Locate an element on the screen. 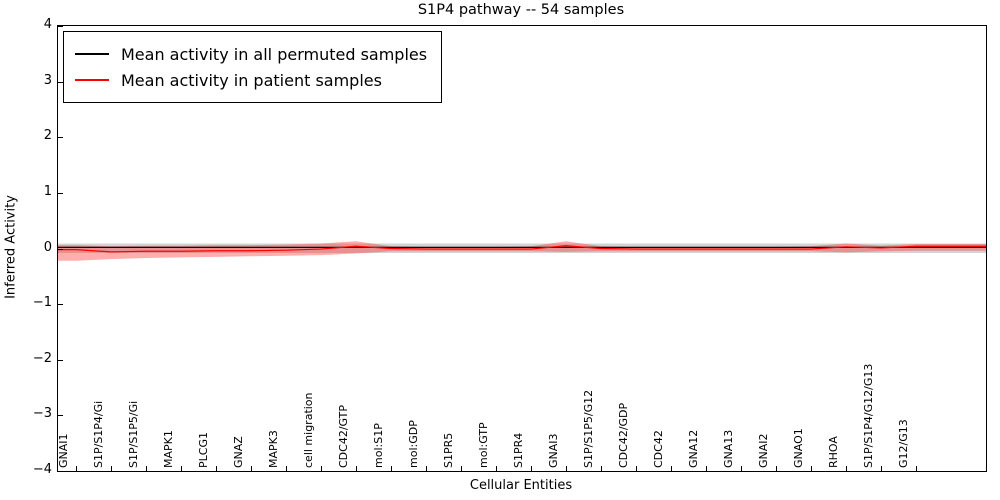 The height and width of the screenshot is (500, 1000). y-tick-label: 0 is located at coordinates (47, 247).